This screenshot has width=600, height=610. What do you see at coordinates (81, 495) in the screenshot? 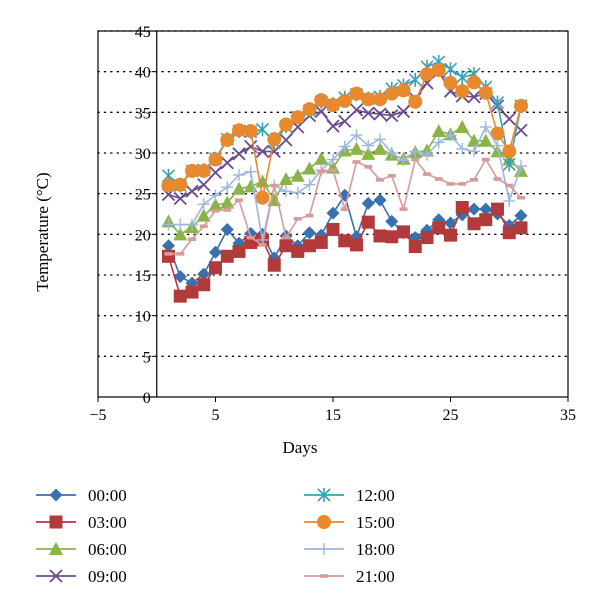
I see `legend-item: 00:00` at bounding box center [81, 495].